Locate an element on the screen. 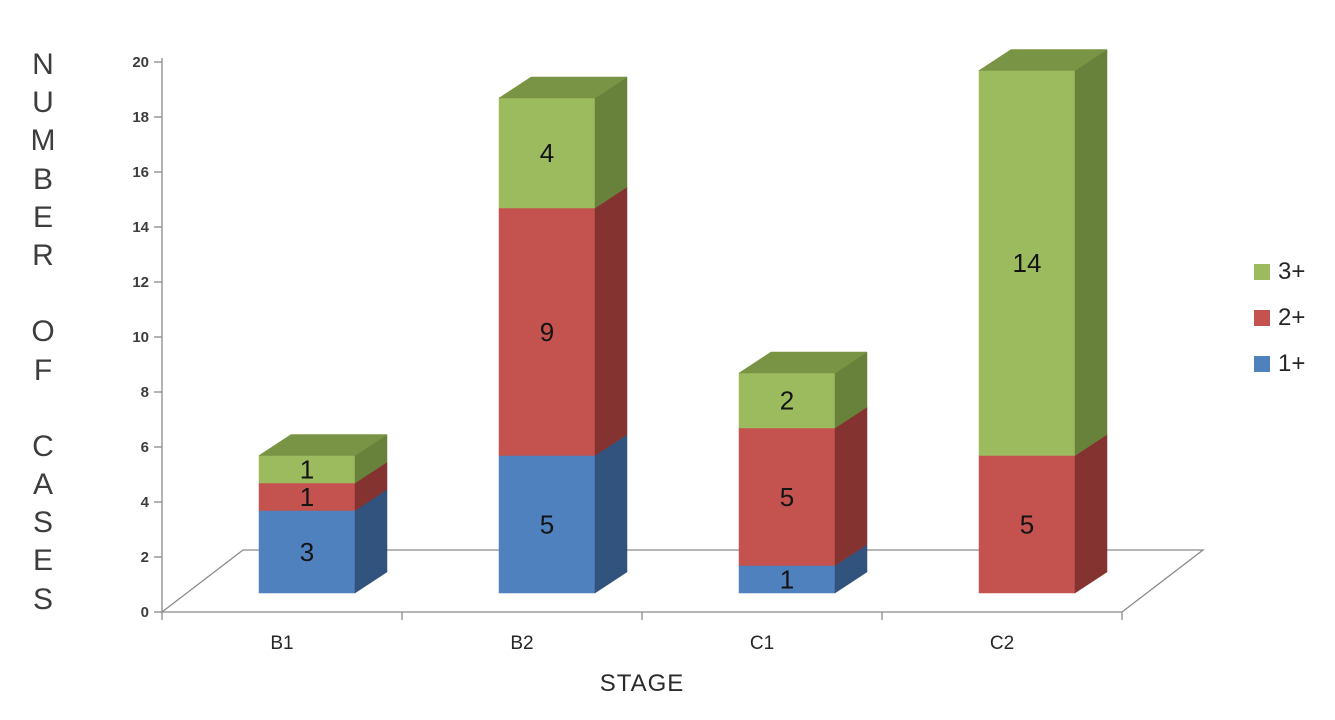 This screenshot has width=1335, height=720. x-category-label: C2 is located at coordinates (1002, 643).